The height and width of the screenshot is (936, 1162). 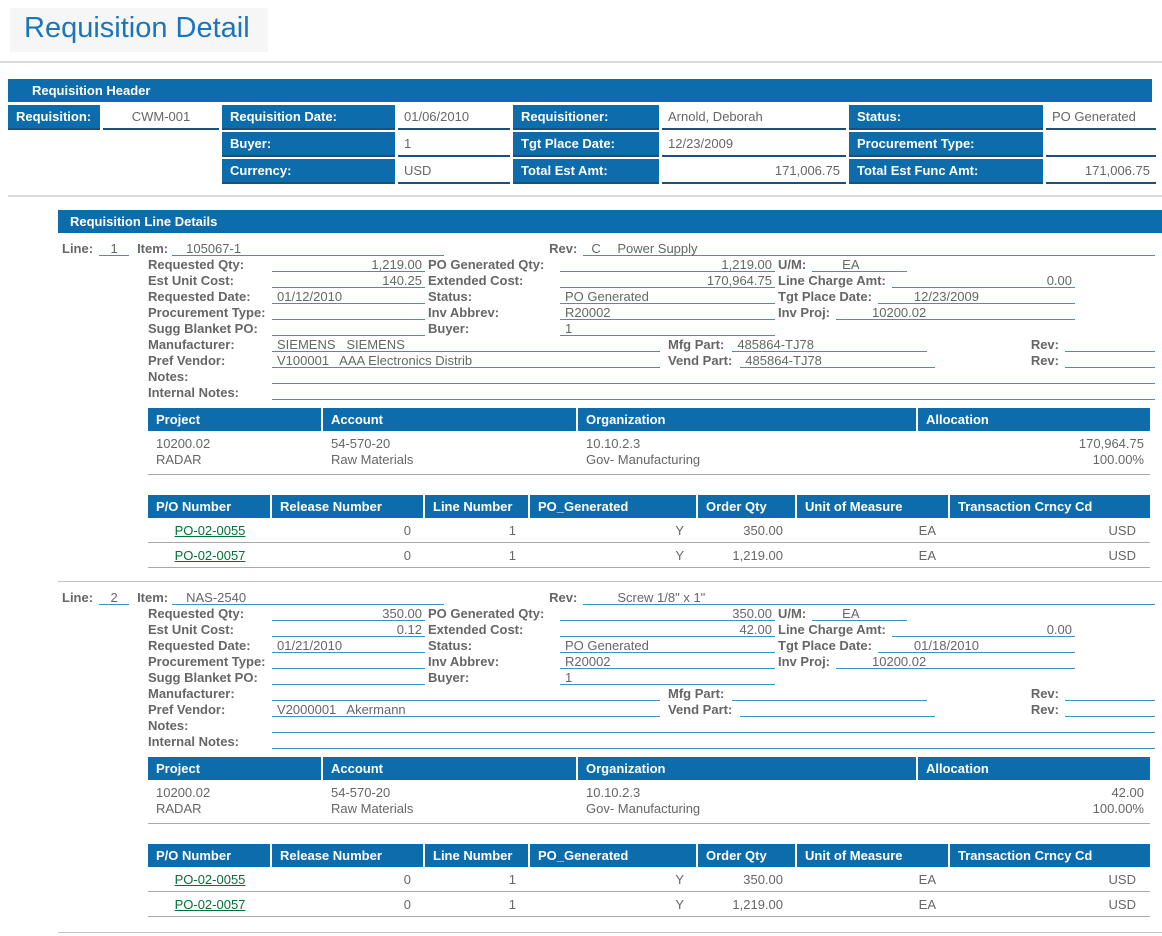 What do you see at coordinates (1044, 344) in the screenshot?
I see `mfg-rev-label: Rev:` at bounding box center [1044, 344].